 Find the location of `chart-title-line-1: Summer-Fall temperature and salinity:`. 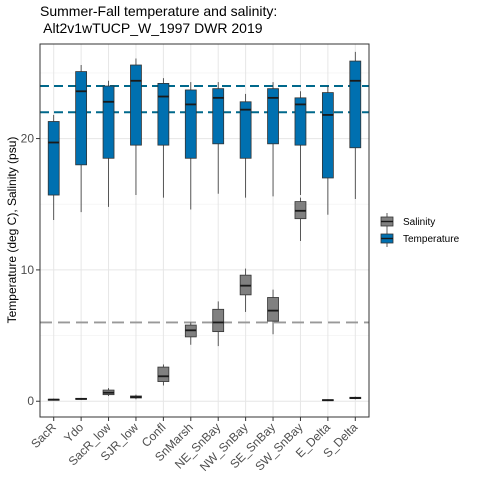

chart-title-line-1: Summer-Fall temperature and salinity: is located at coordinates (158, 11).